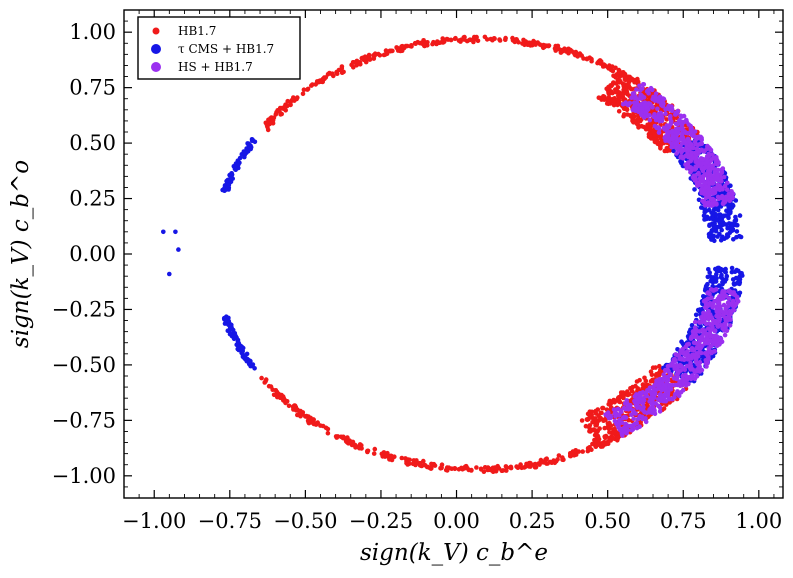 This screenshot has height=578, width=793. Describe the element at coordinates (21, 254) in the screenshot. I see `y-axis-label: sign(k_V) c_b^o` at that location.